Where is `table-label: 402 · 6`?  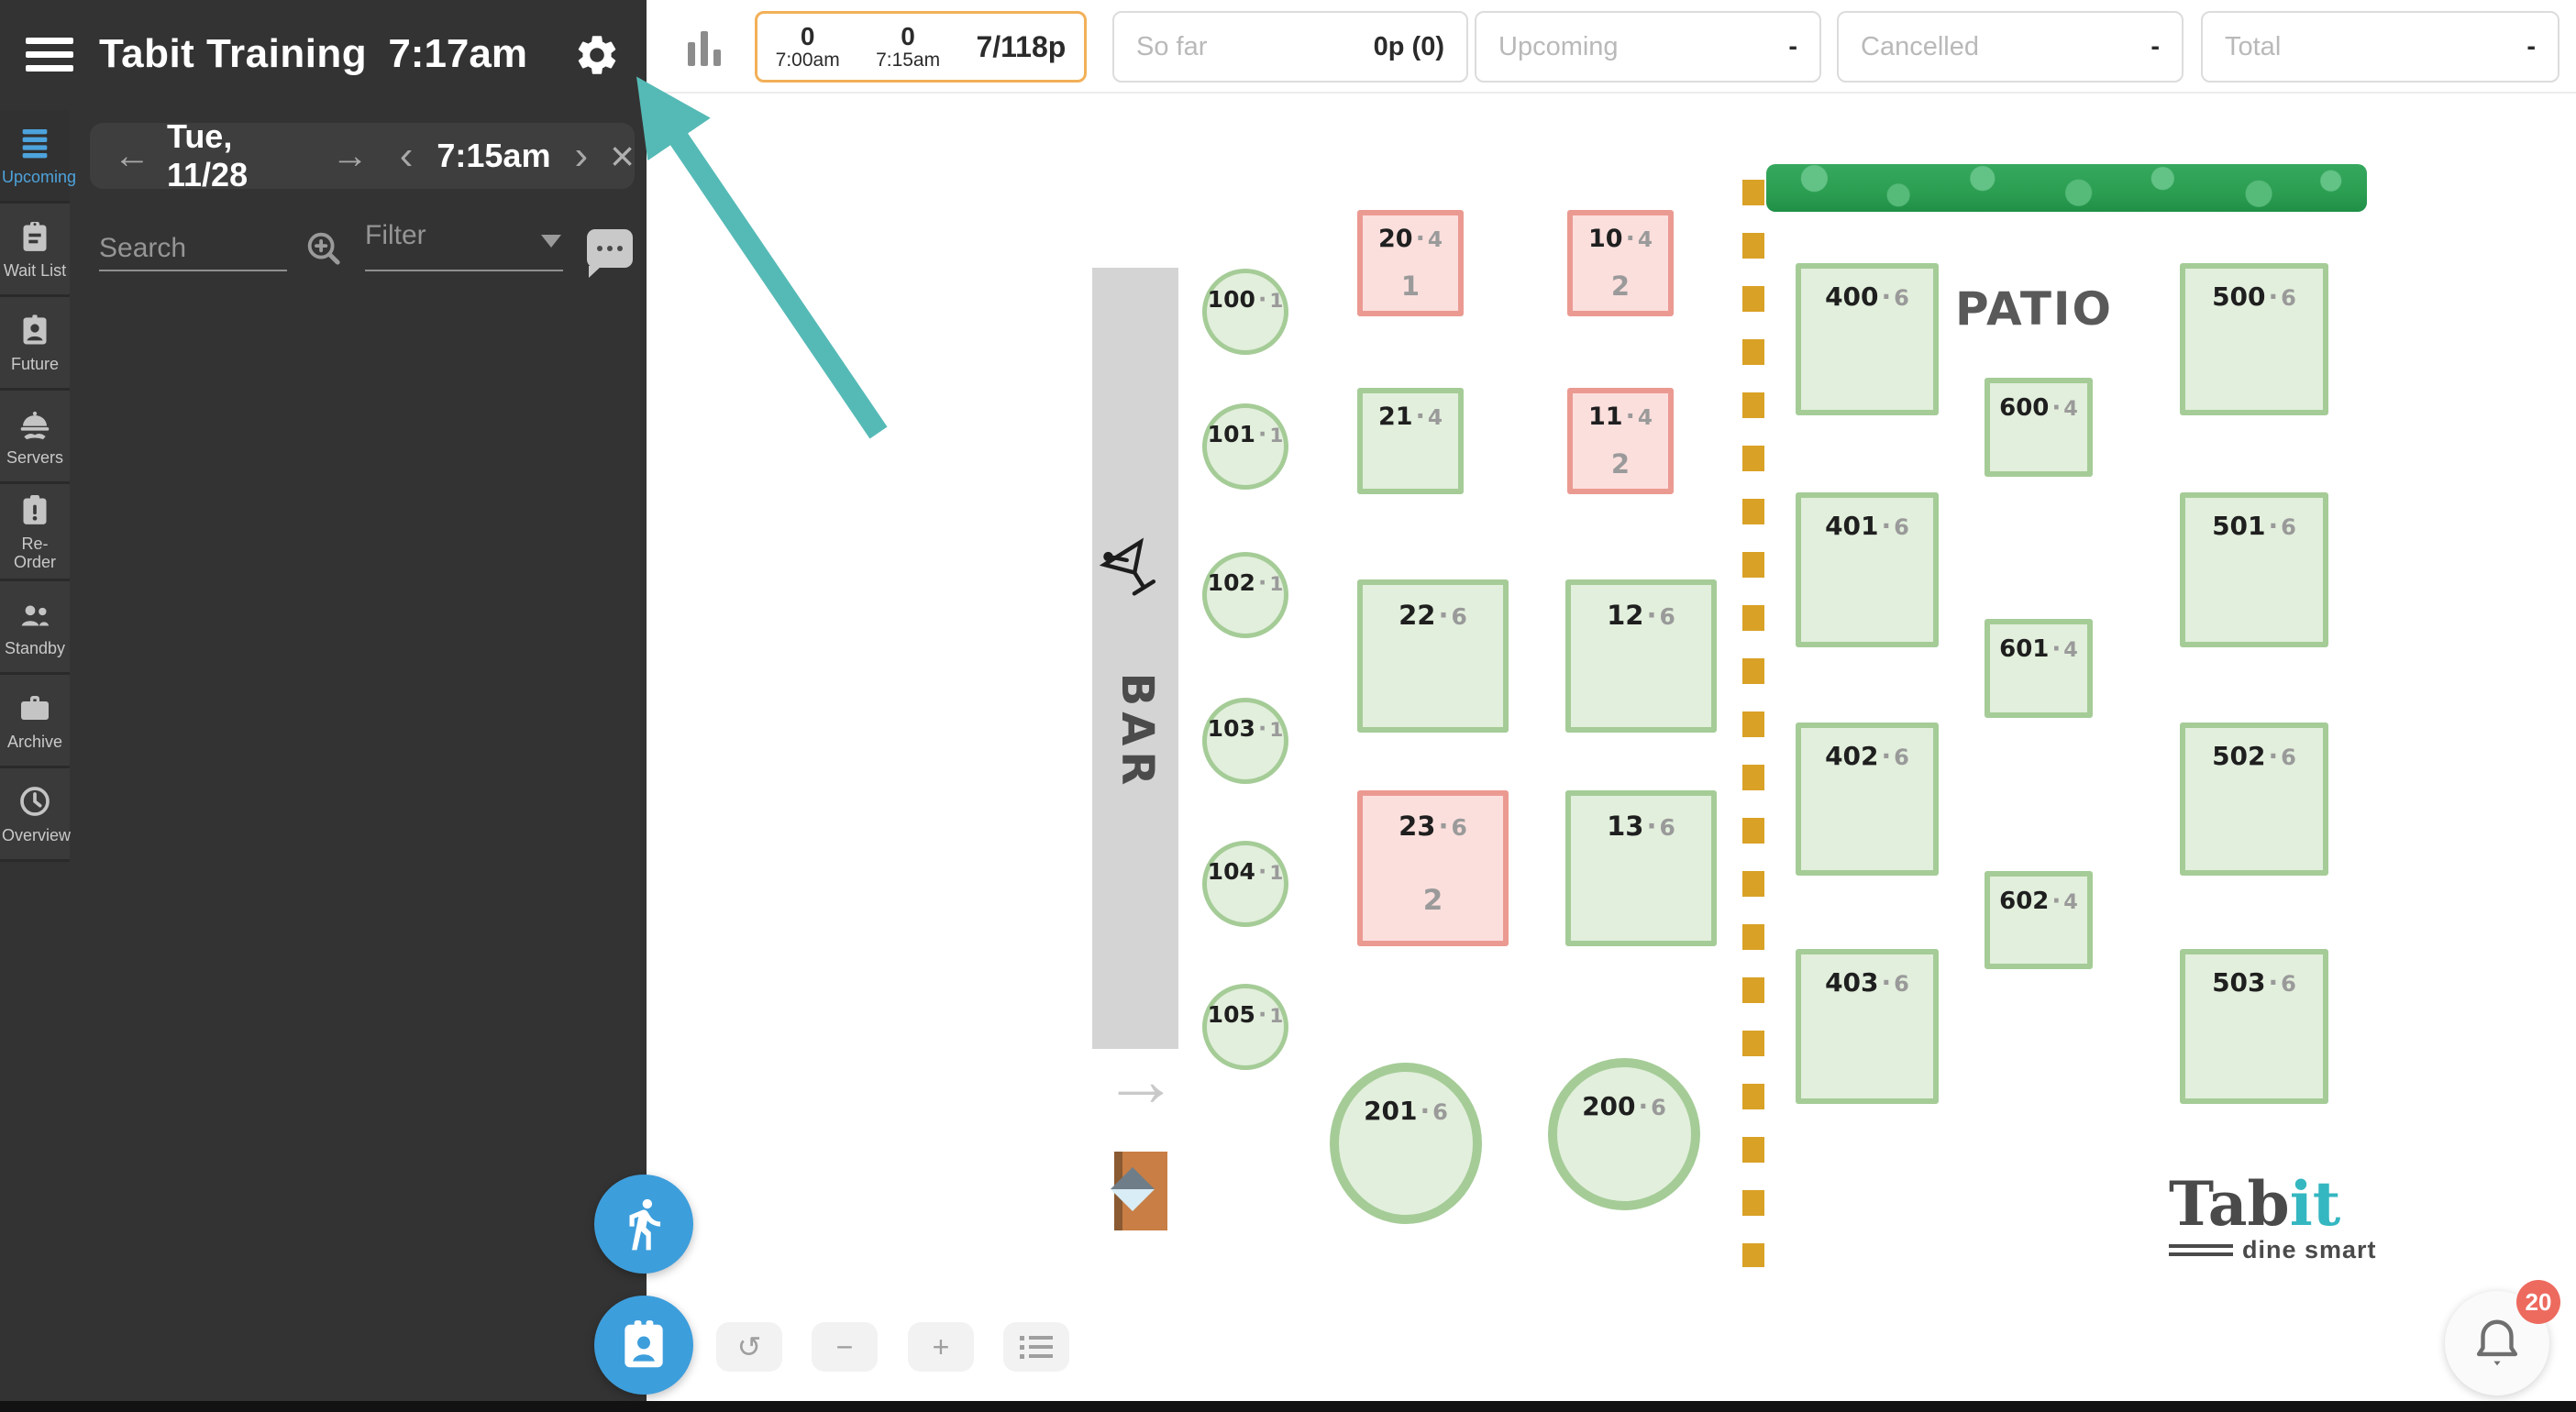
table-label: 402 · 6 is located at coordinates (1867, 756).